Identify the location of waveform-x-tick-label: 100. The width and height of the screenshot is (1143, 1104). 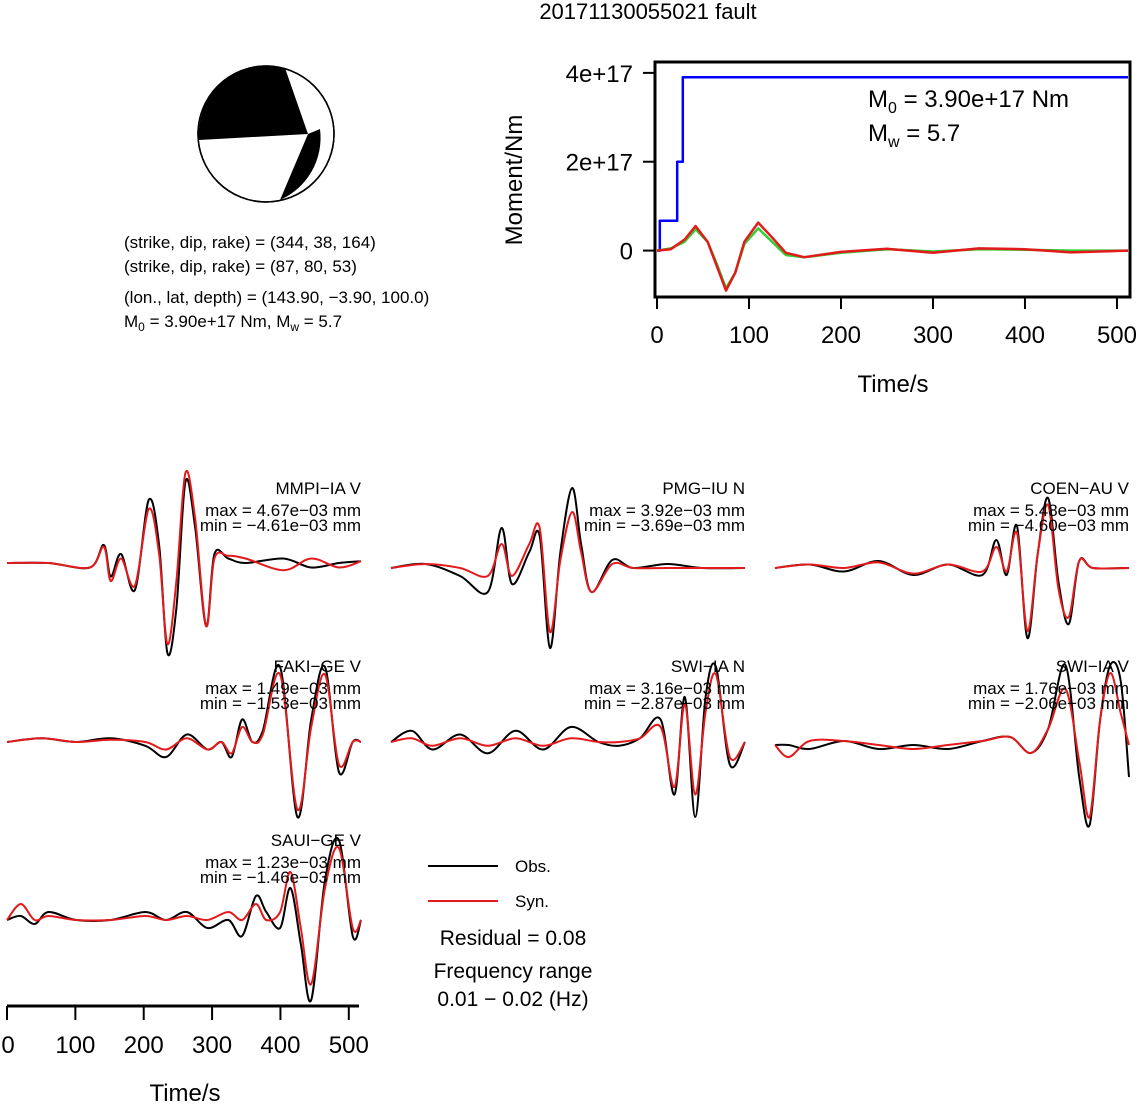
(75, 1045).